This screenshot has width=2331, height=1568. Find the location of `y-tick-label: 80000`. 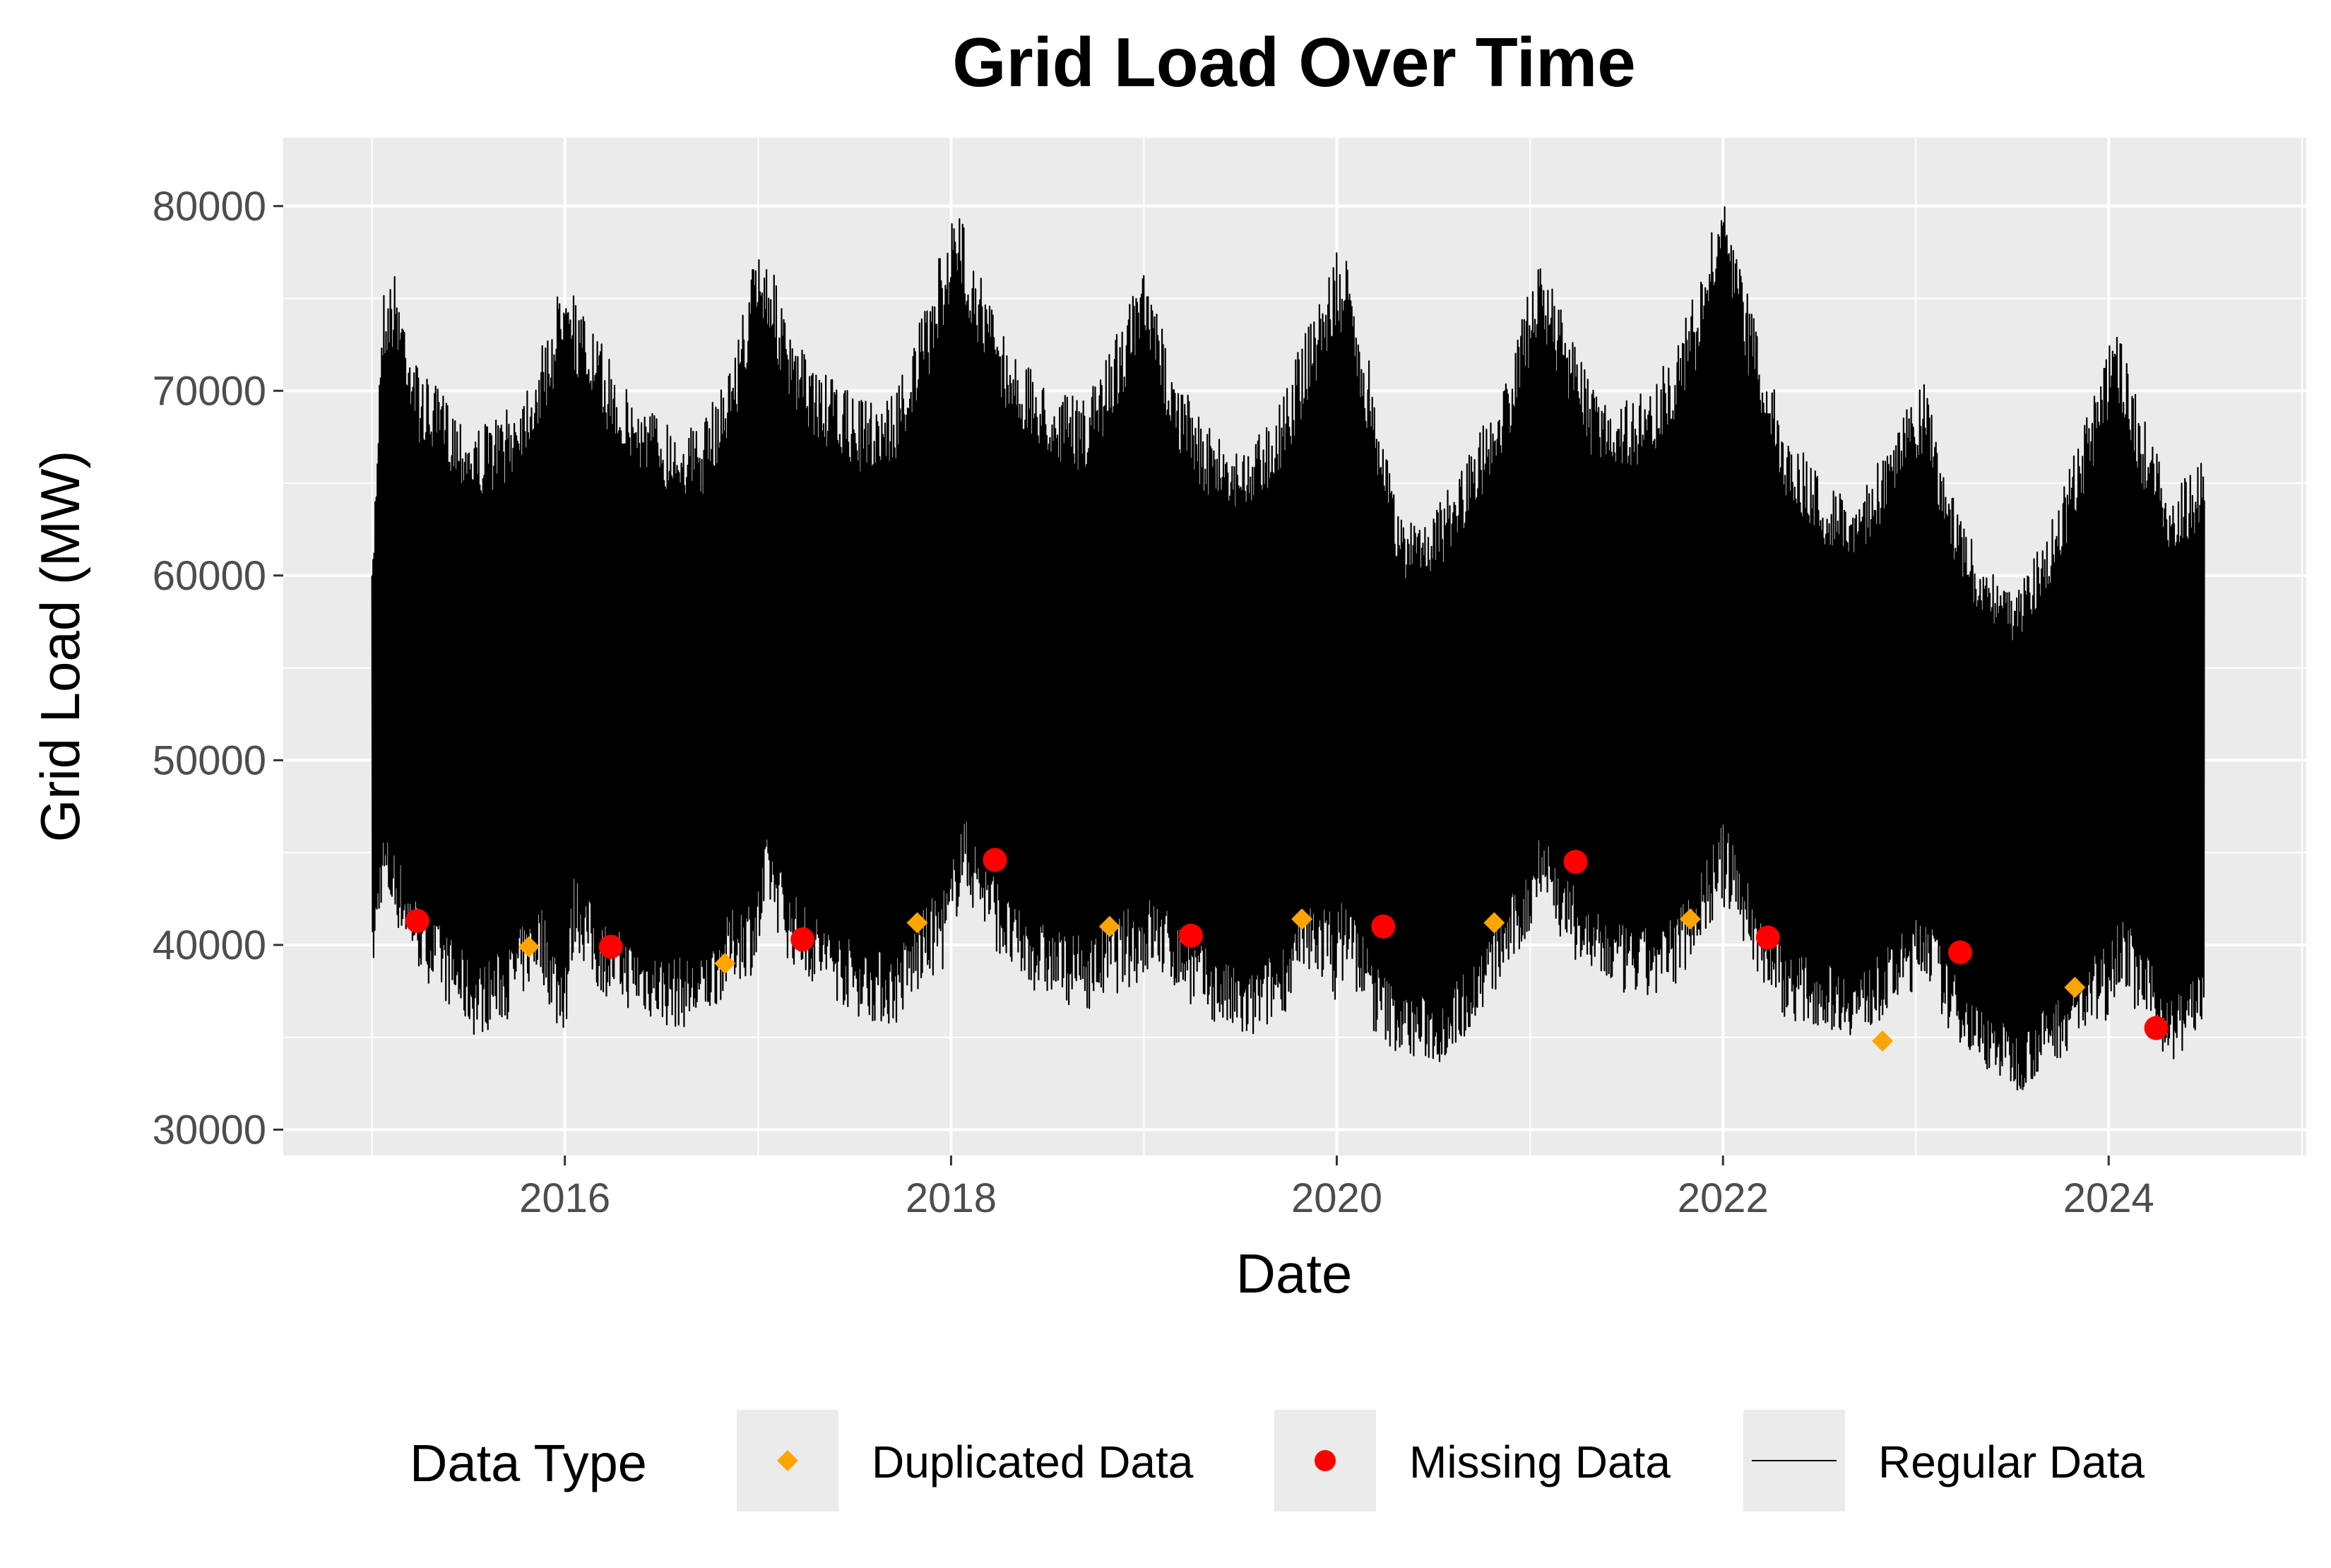

y-tick-label: 80000 is located at coordinates (210, 207).